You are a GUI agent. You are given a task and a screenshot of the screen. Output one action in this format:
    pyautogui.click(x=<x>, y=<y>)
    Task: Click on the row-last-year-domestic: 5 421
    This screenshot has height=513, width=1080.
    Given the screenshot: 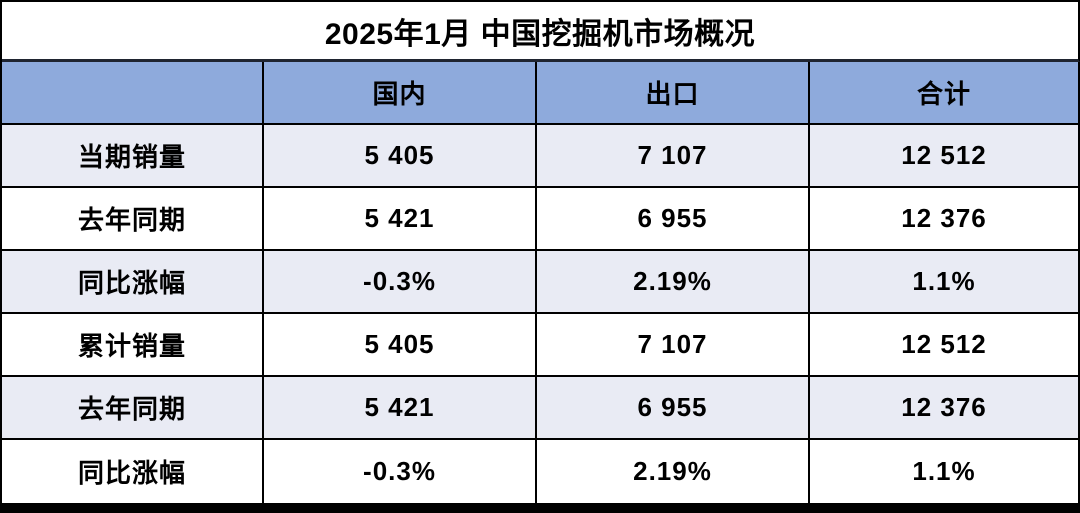 What is the action you would take?
    pyautogui.click(x=400, y=219)
    